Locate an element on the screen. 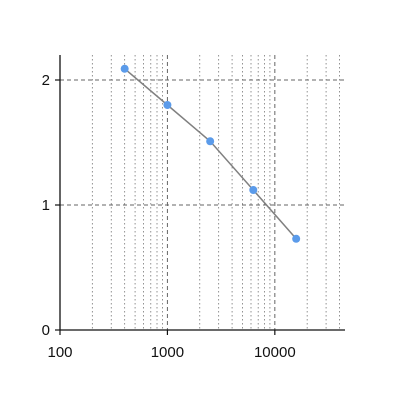 Image resolution: width=400 pixels, height=400 pixels. x-tick-label: 100 is located at coordinates (59, 352).